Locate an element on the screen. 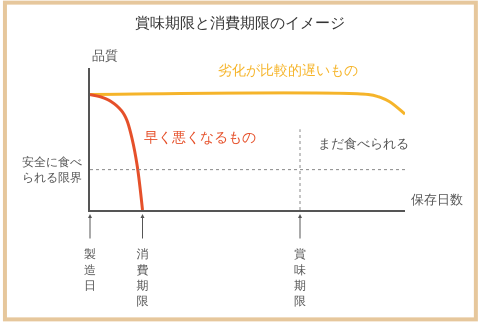 The image size is (480, 322). x-axis-title: 保存日数 is located at coordinates (437, 200).